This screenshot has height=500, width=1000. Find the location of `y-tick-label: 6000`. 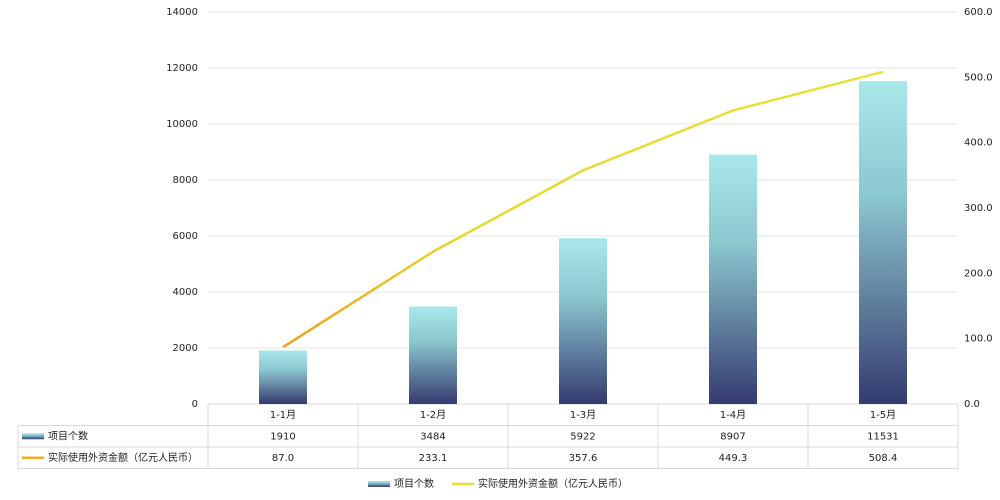

y-tick-label: 6000 is located at coordinates (185, 236).